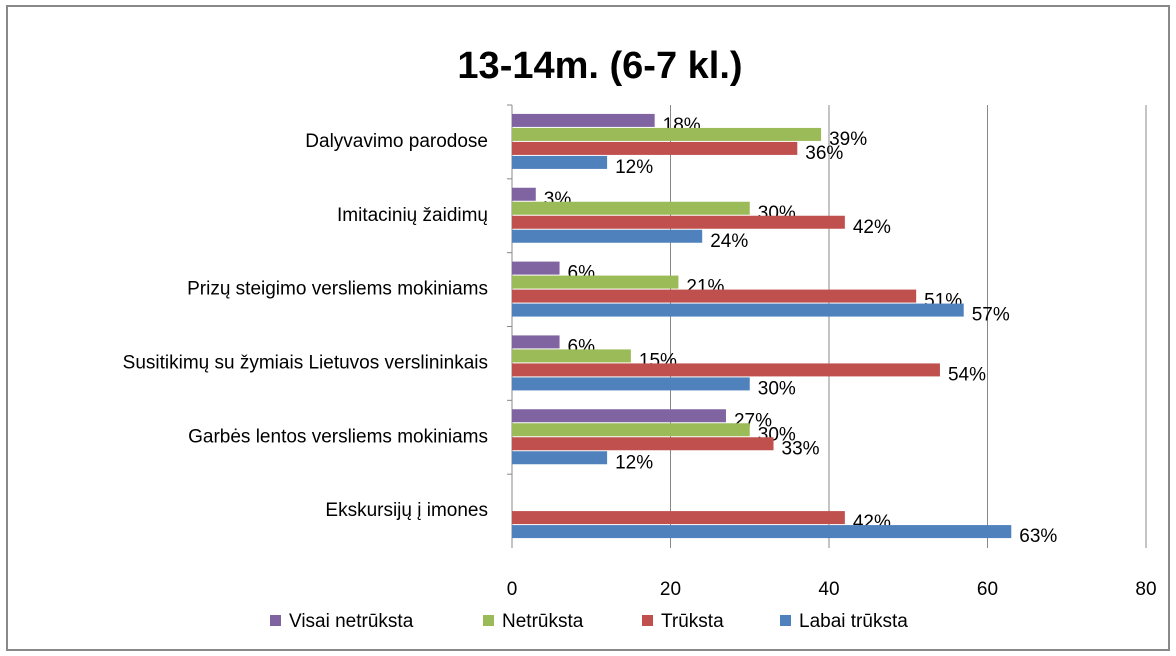 Image resolution: width=1176 pixels, height=656 pixels. I want to click on x-tick-label: 60, so click(987, 589).